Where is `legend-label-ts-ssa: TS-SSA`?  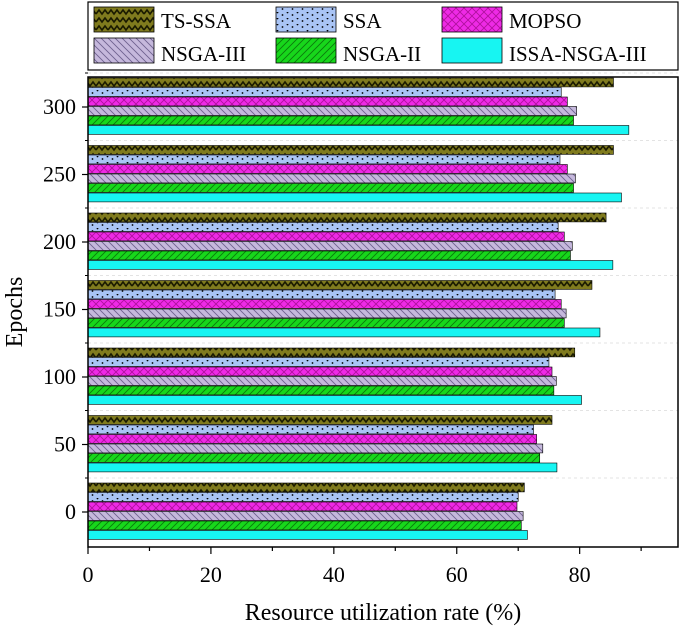
legend-label-ts-ssa: TS-SSA is located at coordinates (196, 21).